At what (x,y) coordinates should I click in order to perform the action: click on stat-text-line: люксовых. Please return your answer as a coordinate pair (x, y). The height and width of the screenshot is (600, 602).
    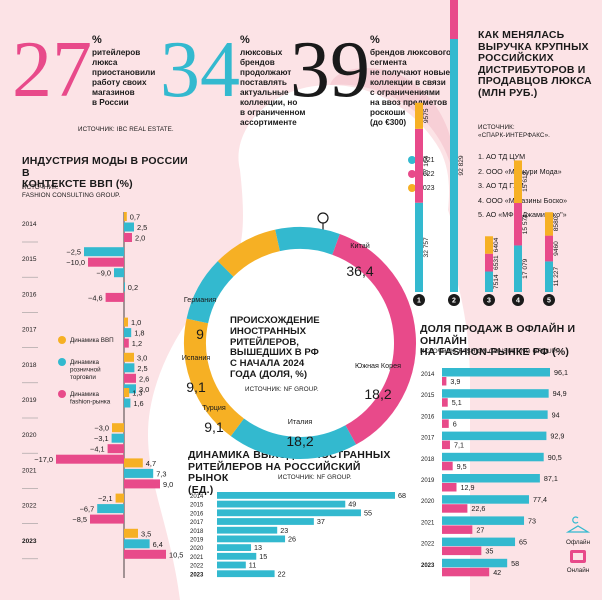
    Looking at the image, I should click on (261, 52).